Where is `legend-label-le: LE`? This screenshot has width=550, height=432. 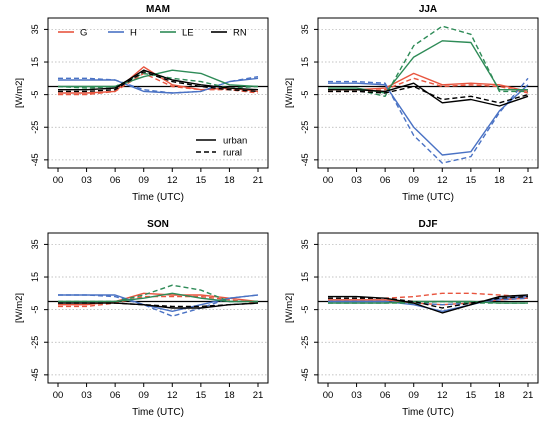 legend-label-le: LE is located at coordinates (188, 33).